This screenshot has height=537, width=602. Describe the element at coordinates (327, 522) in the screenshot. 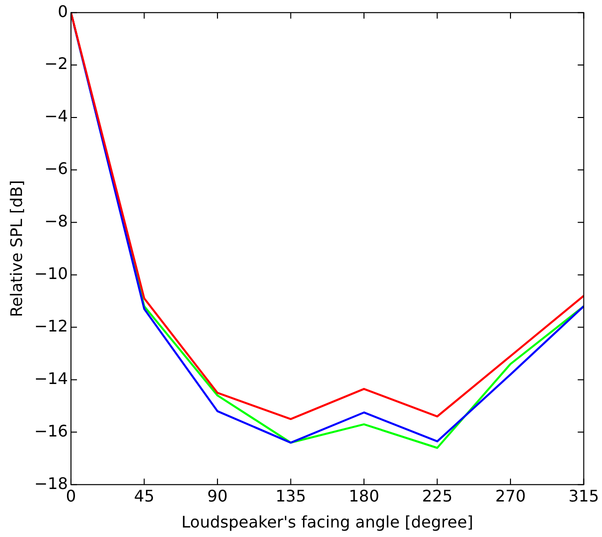

I see `x-axis-title: Loudspeaker's facing angle [degree]` at that location.